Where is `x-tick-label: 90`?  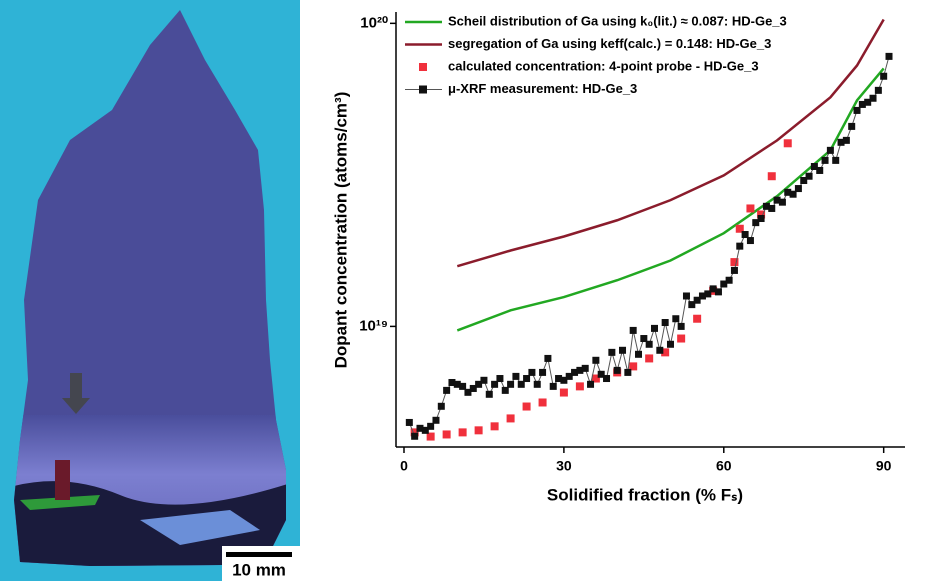 x-tick-label: 90 is located at coordinates (884, 466).